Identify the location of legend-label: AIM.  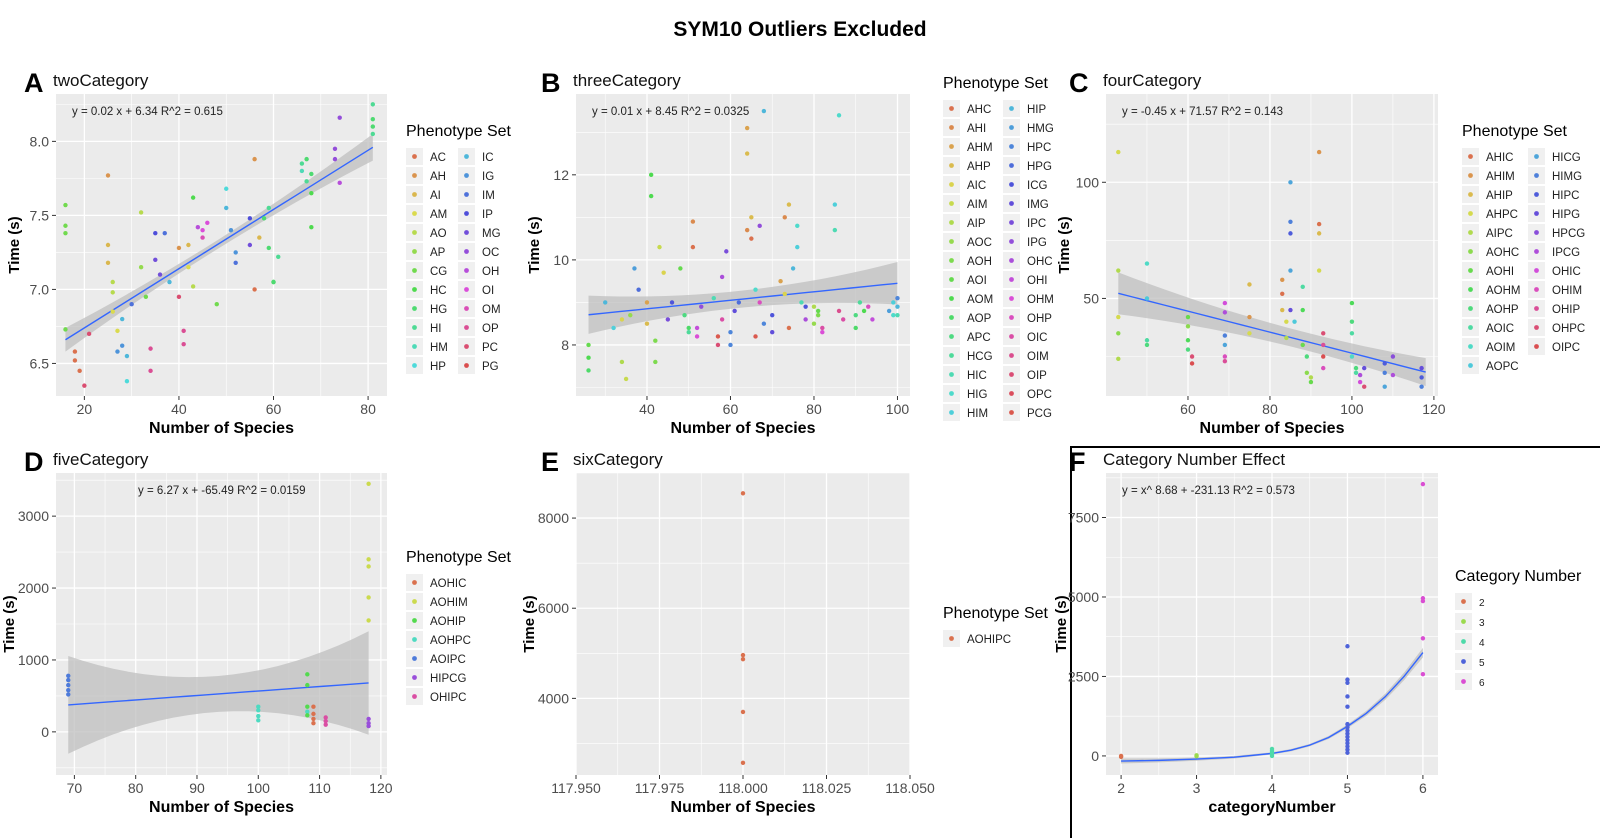
(977, 205).